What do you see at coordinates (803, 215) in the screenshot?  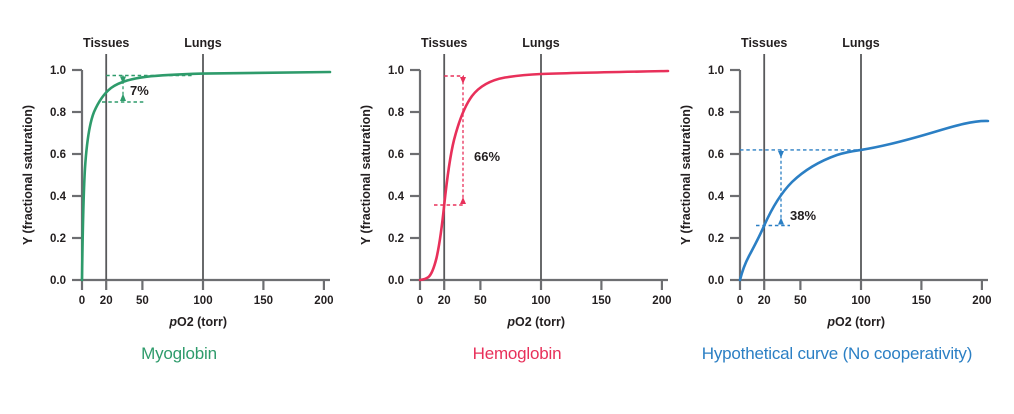 I see `annotation-percent-label: 38%` at bounding box center [803, 215].